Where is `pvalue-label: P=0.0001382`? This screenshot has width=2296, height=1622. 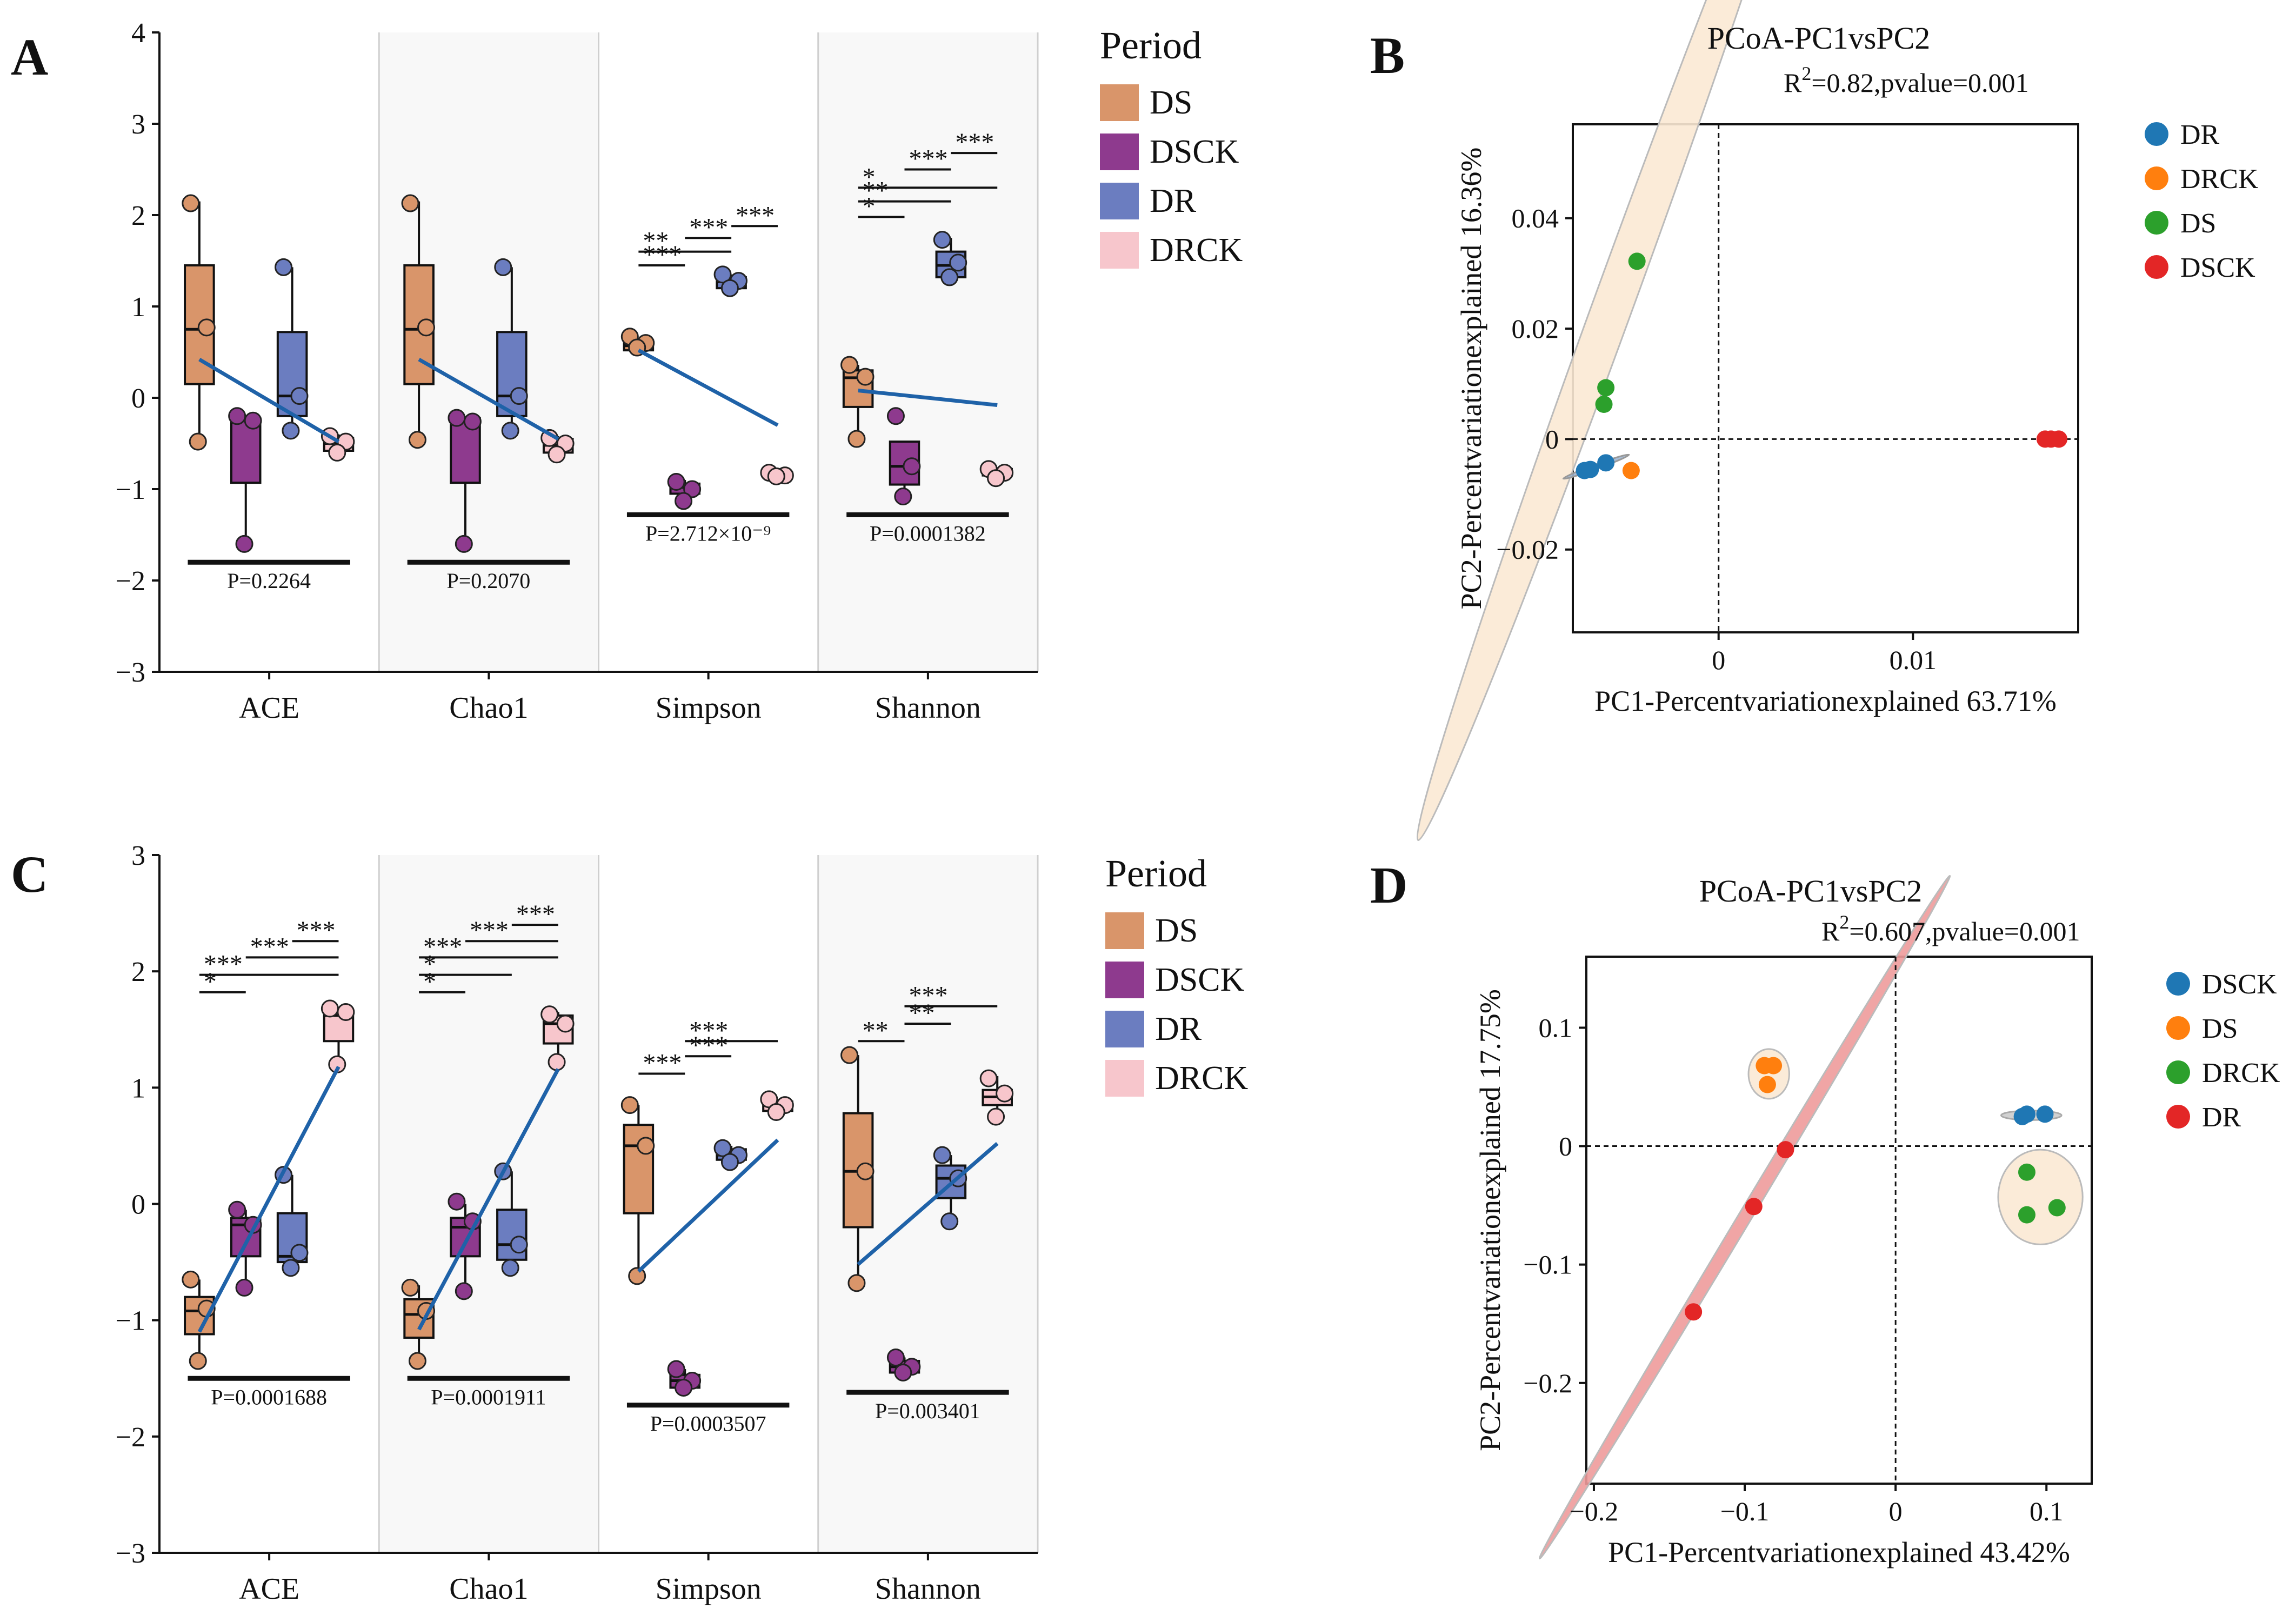
pvalue-label: P=0.0001382 is located at coordinates (928, 533).